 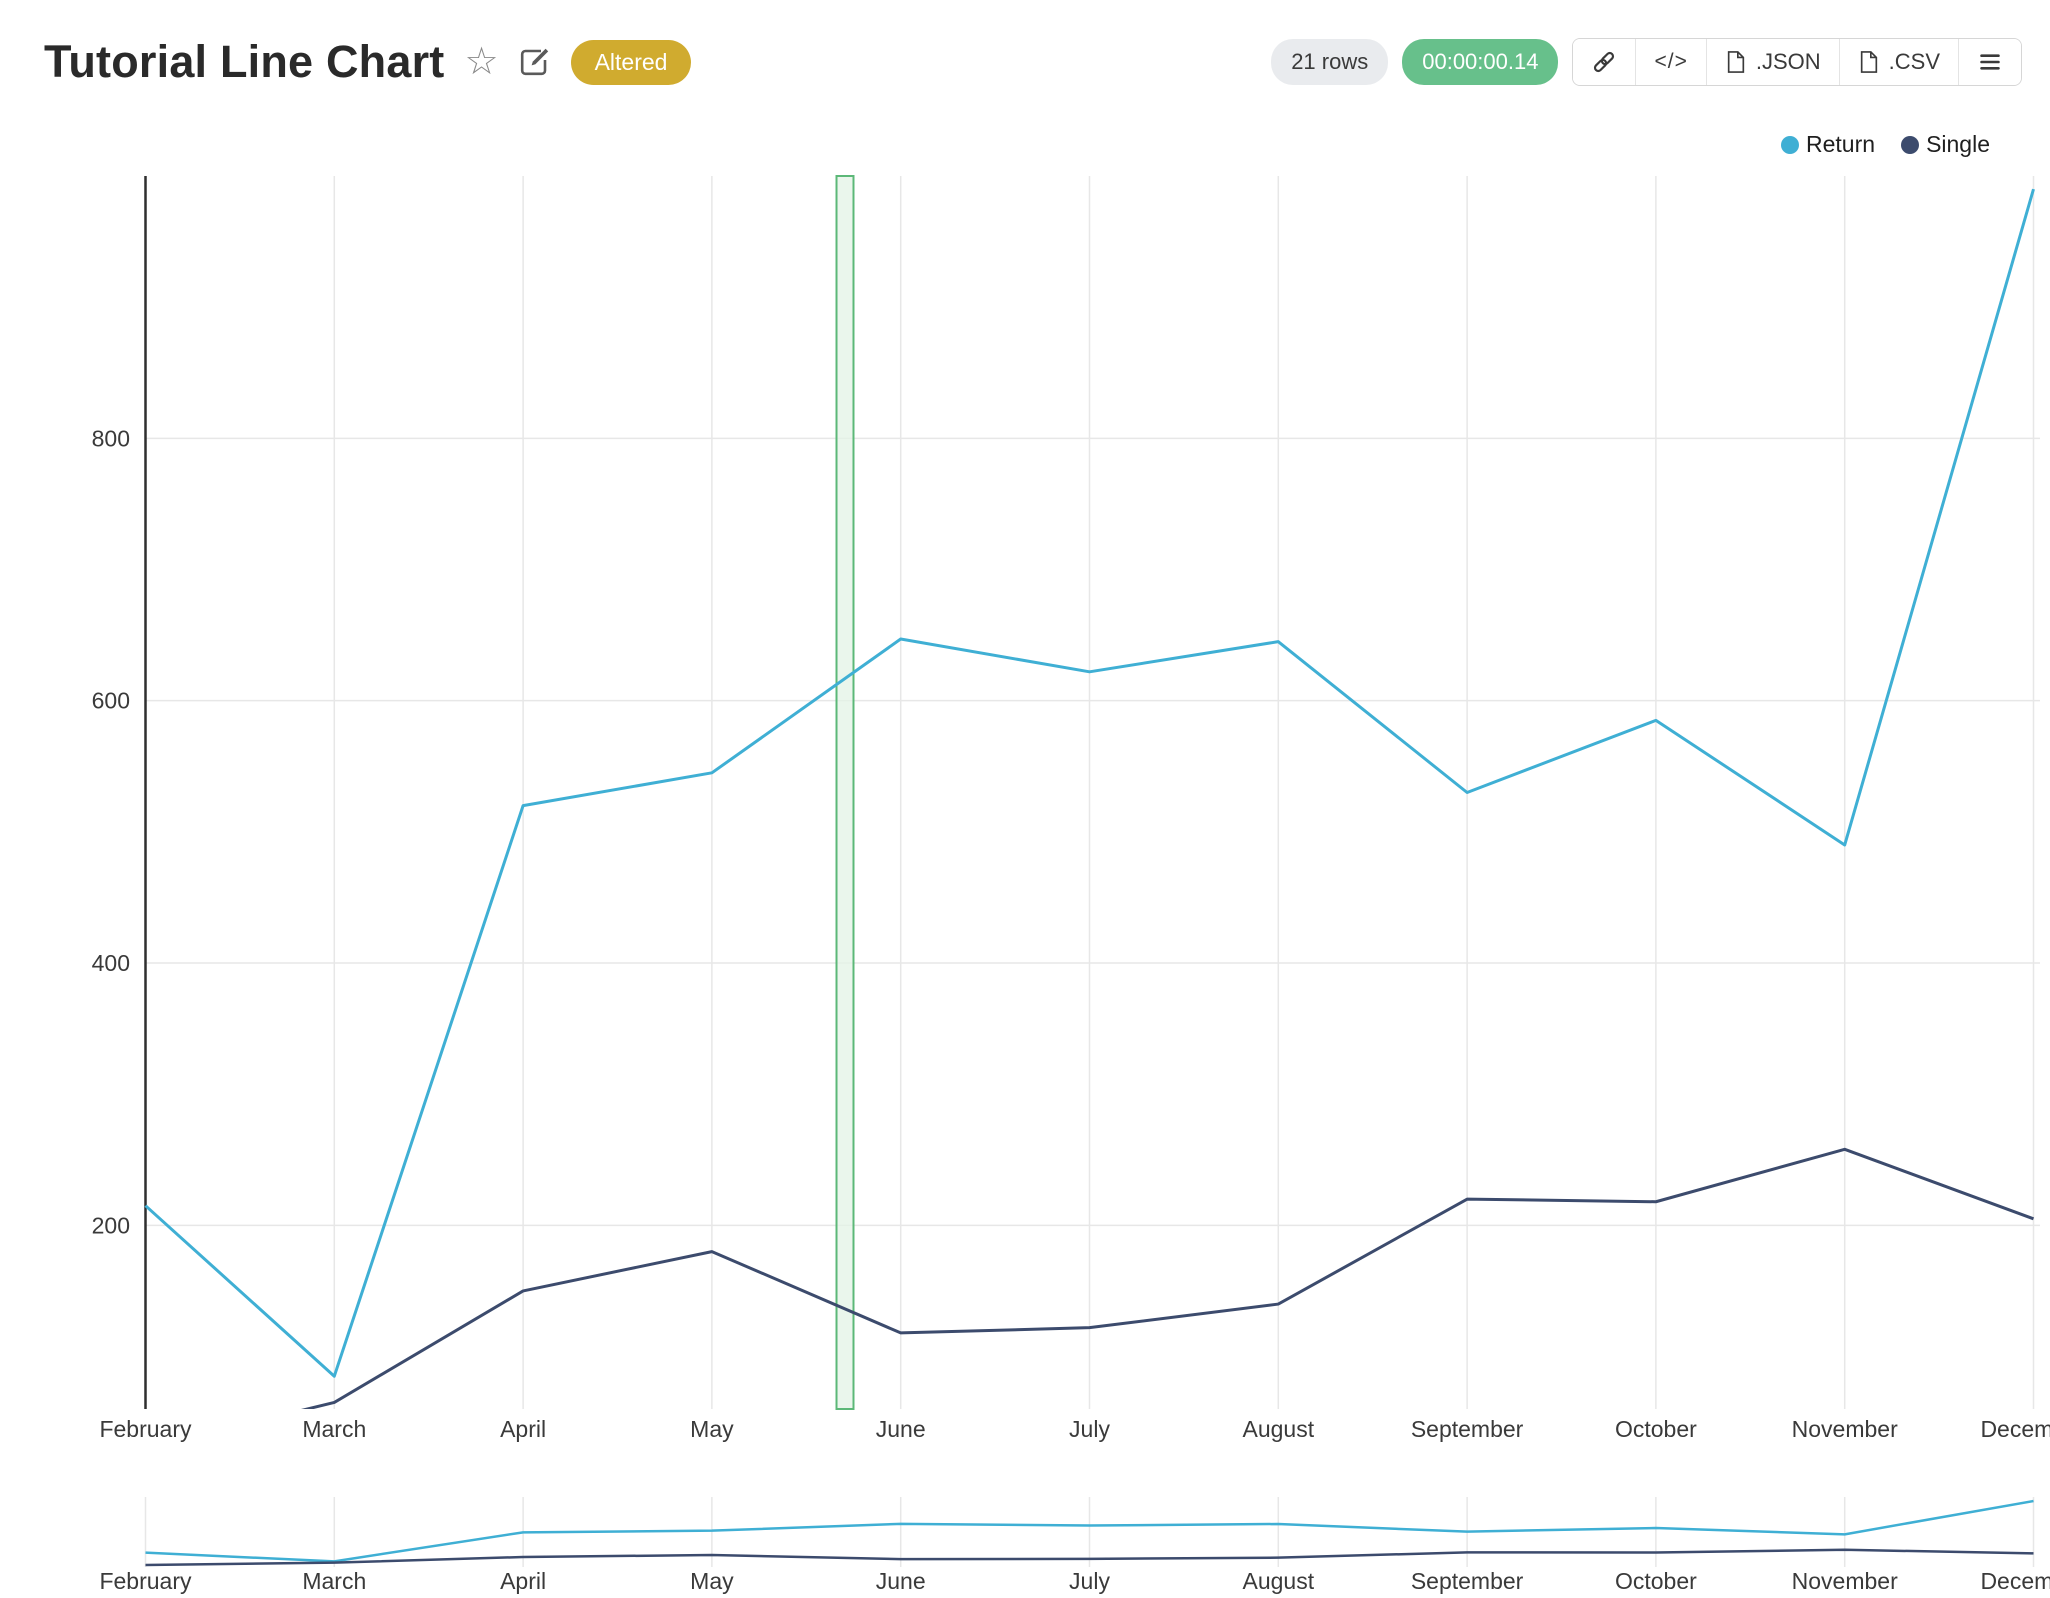 What do you see at coordinates (111, 963) in the screenshot?
I see `y-tick-label: 400` at bounding box center [111, 963].